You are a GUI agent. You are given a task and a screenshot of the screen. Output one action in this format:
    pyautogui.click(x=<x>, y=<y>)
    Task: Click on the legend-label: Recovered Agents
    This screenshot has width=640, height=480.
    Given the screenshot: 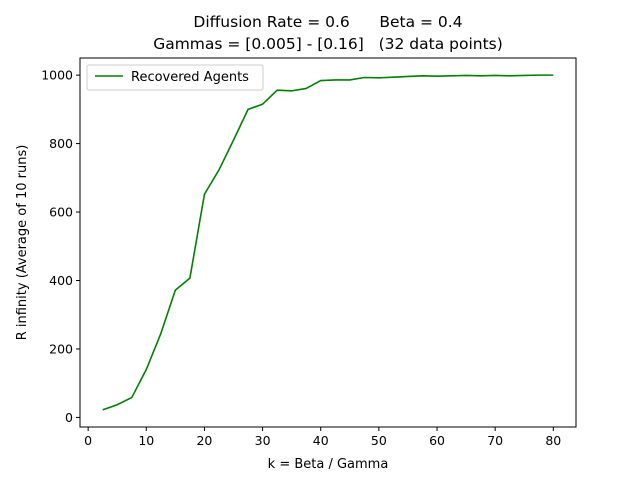 What is the action you would take?
    pyautogui.click(x=190, y=77)
    